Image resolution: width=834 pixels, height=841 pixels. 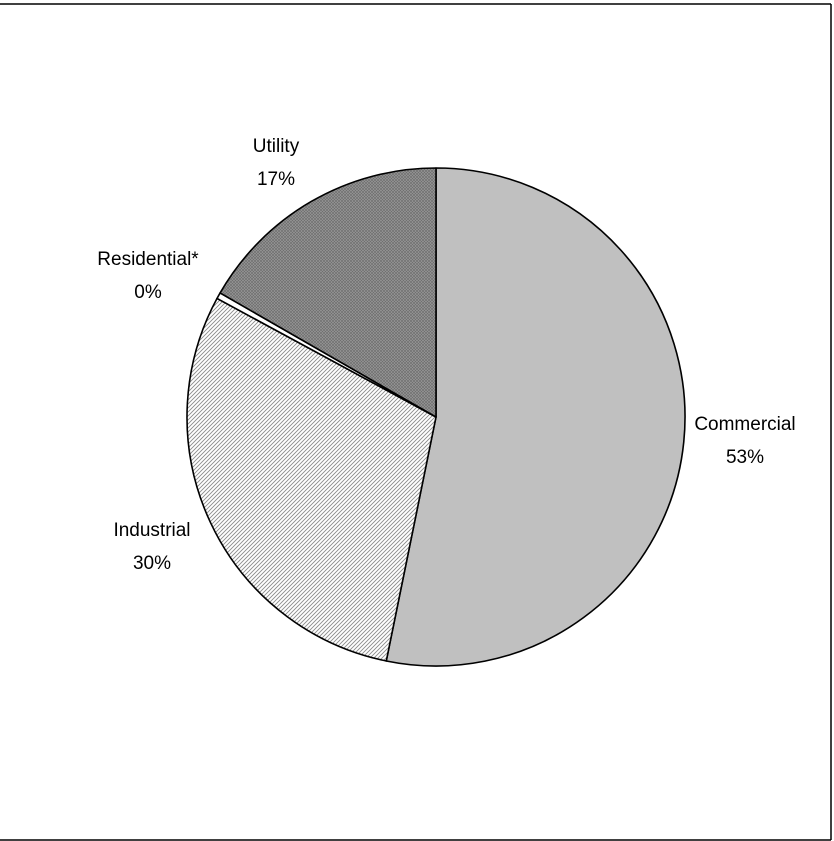 What do you see at coordinates (276, 179) in the screenshot?
I see `slice-label-percent: 17%` at bounding box center [276, 179].